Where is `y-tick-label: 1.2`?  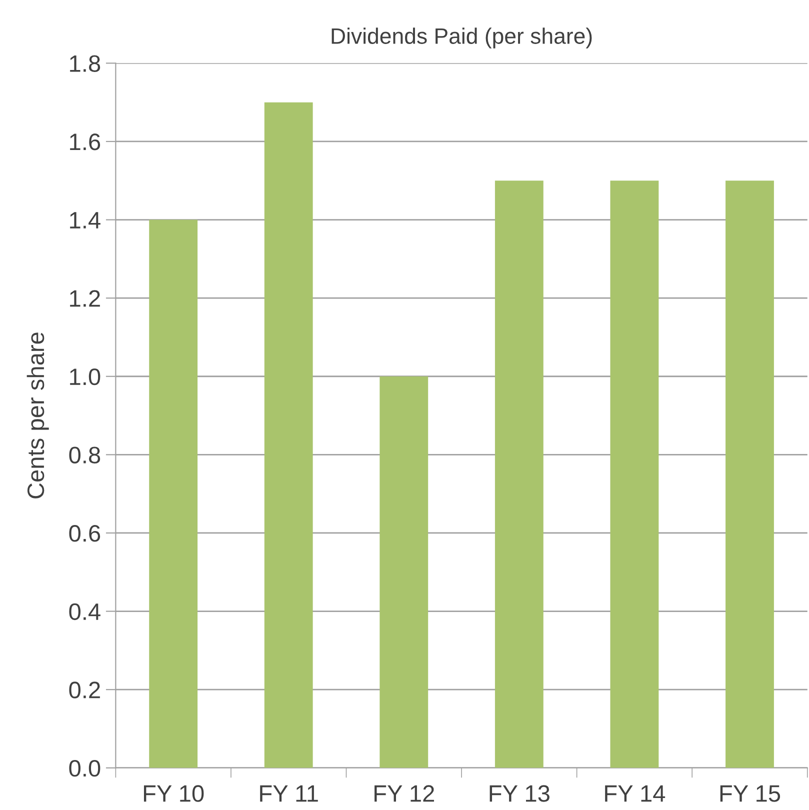
y-tick-label: 1.2 is located at coordinates (85, 298).